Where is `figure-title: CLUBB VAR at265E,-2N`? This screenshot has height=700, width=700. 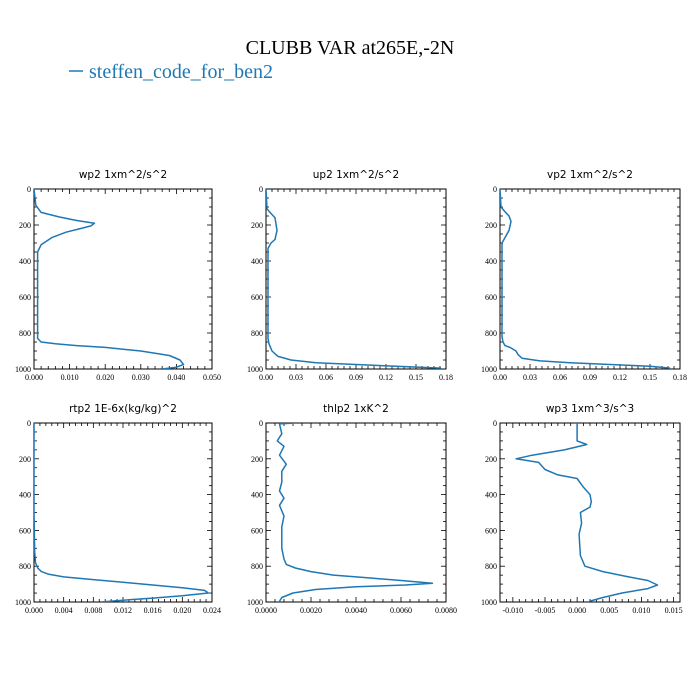
figure-title: CLUBB VAR at265E,-2N is located at coordinates (350, 48).